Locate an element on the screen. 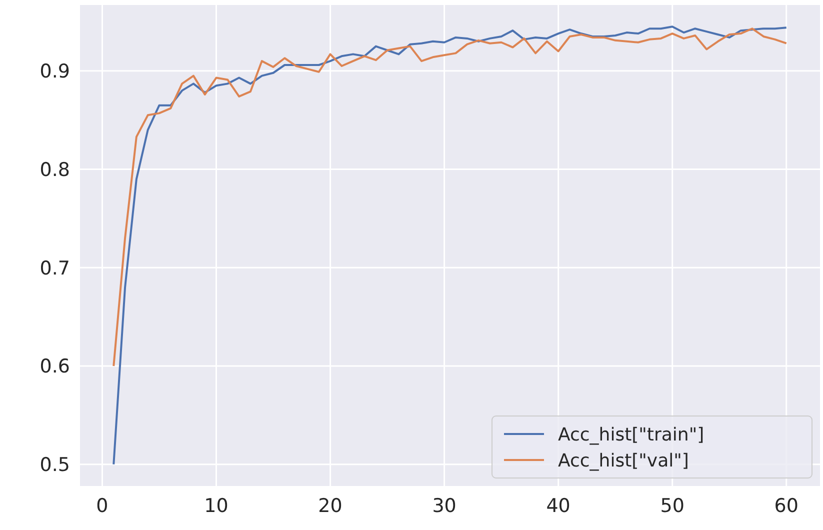 The image size is (823, 530). y-tick-label: 0.7 is located at coordinates (55, 268).